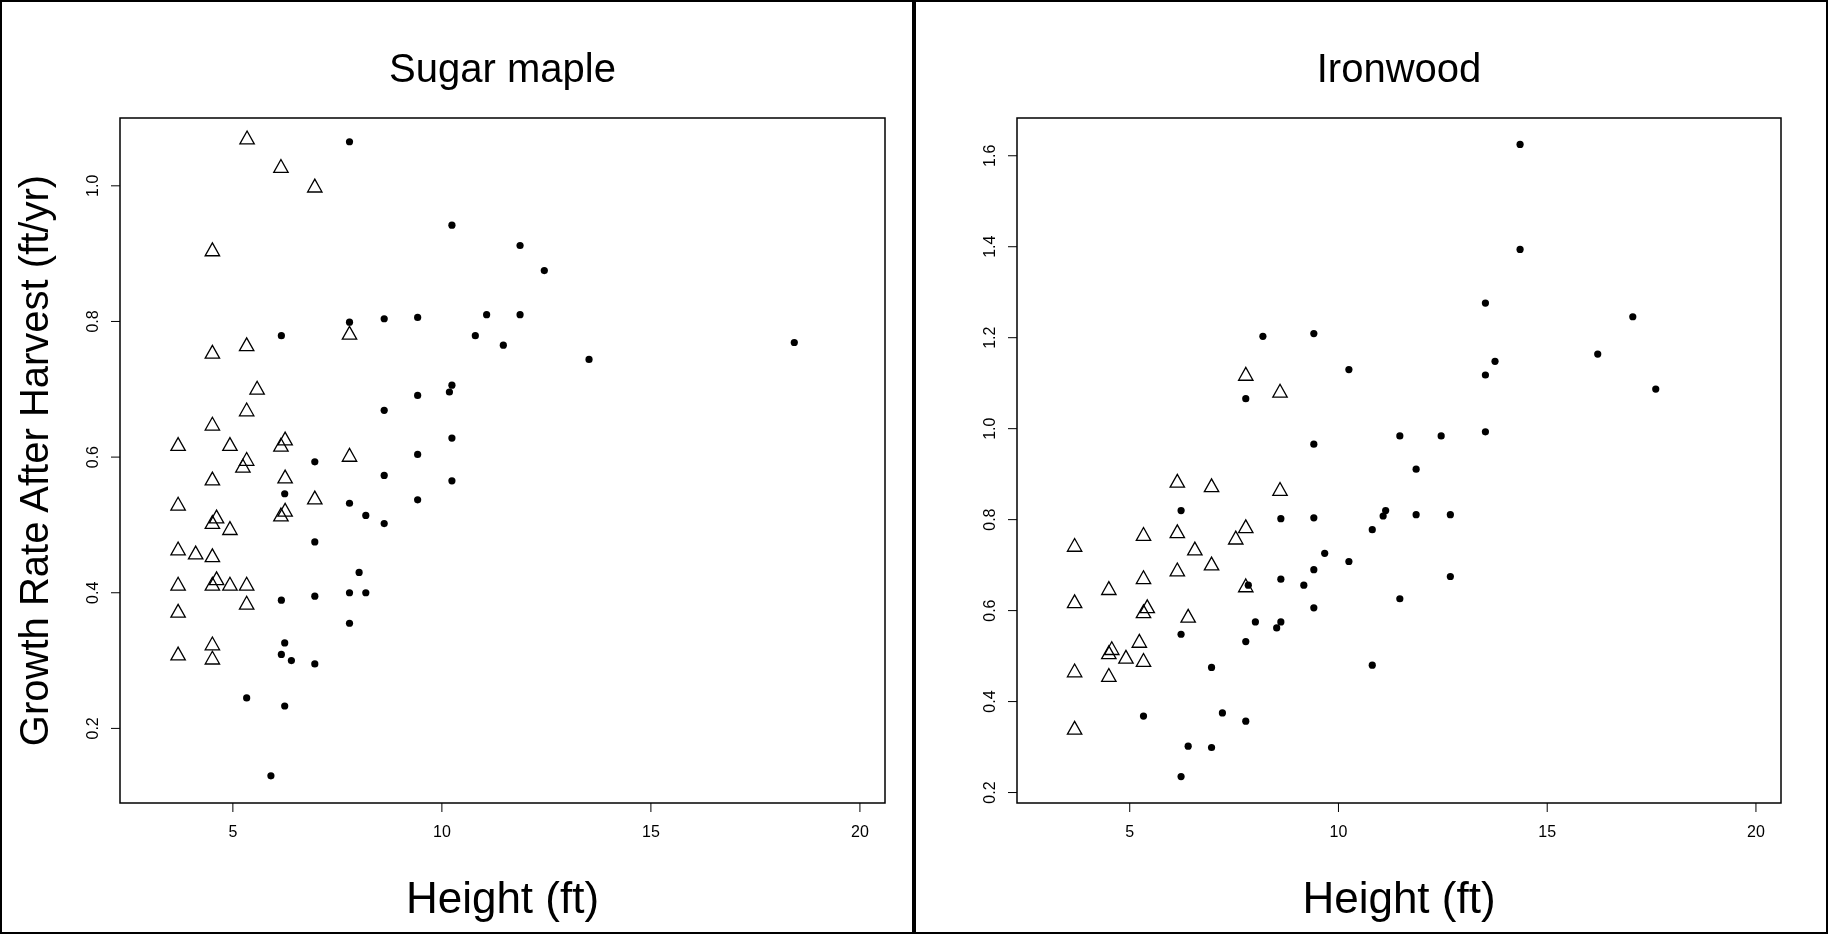 Image resolution: width=1828 pixels, height=934 pixels. Describe the element at coordinates (1399, 68) in the screenshot. I see `chart-title: Ironwood` at that location.